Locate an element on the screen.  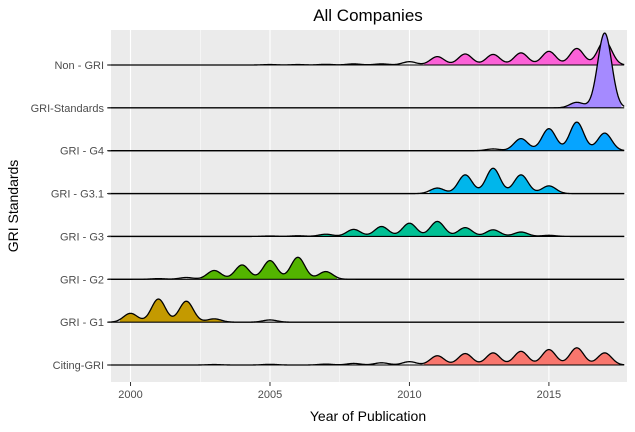
ridge-non-gri is located at coordinates (366, 53).